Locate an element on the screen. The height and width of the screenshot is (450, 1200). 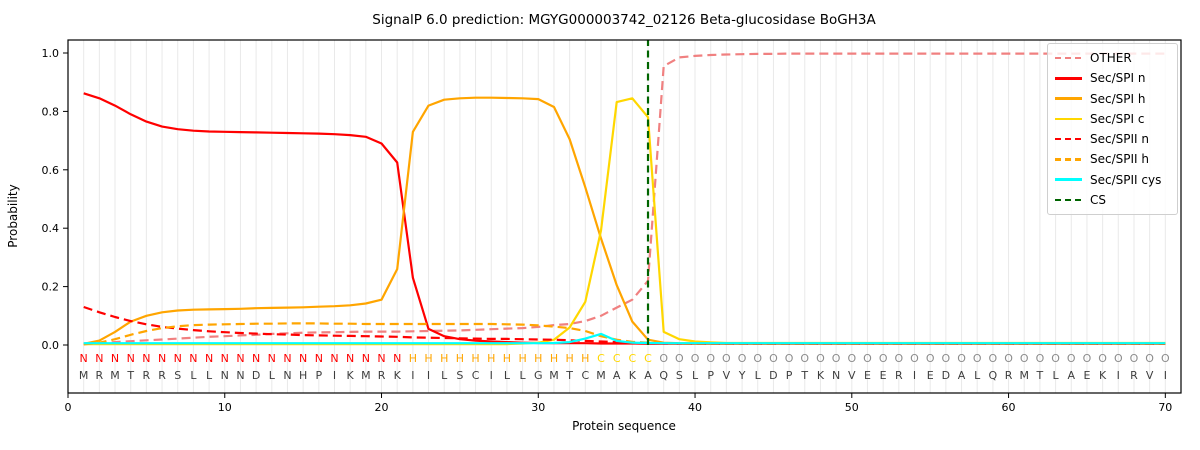
legend-item-sec-spi-n: Sec/SPI n is located at coordinates (1112, 78).